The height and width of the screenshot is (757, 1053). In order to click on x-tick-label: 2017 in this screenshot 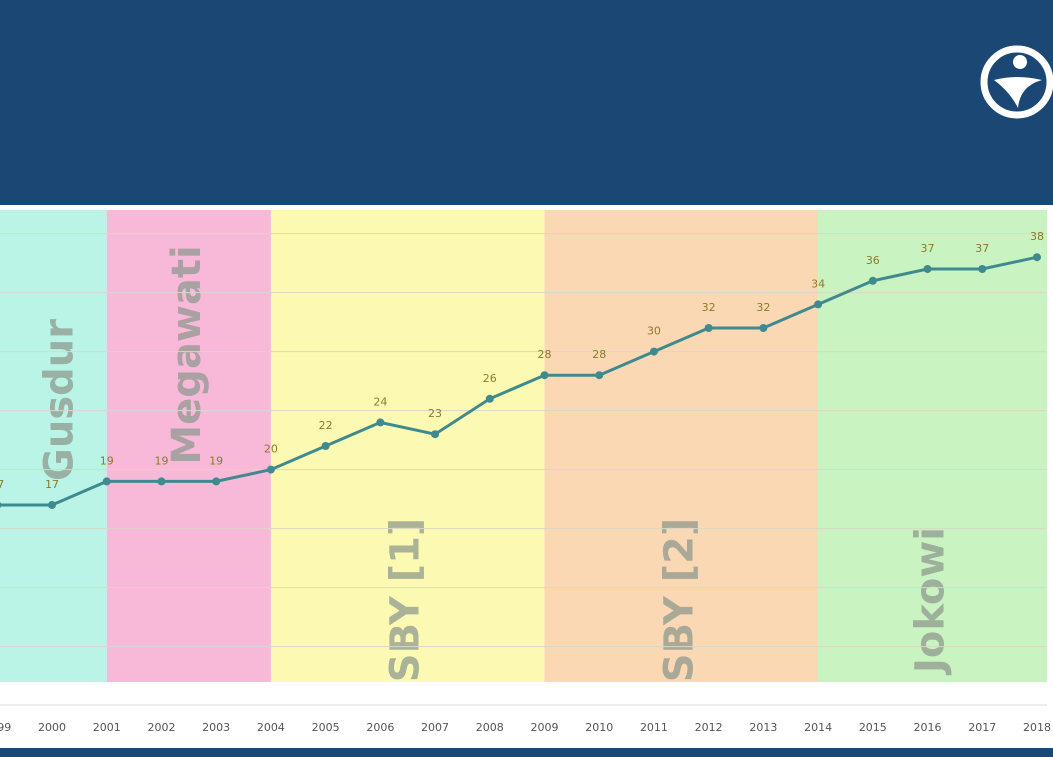, I will do `click(982, 727)`.